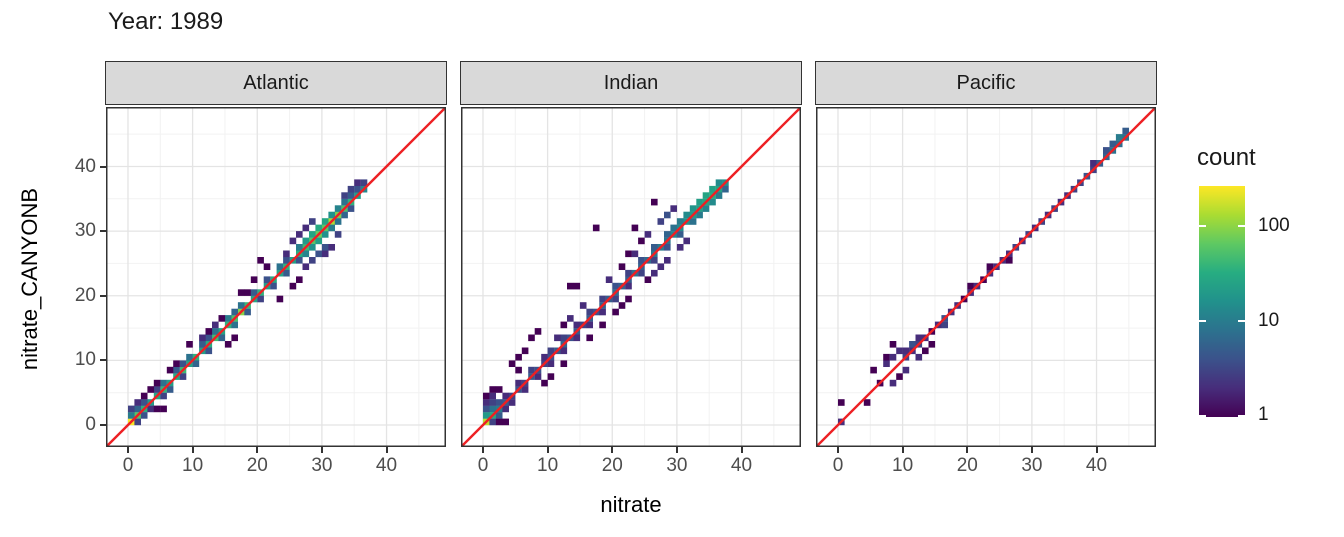 Image resolution: width=1344 pixels, height=537 pixels. What do you see at coordinates (85, 231) in the screenshot?
I see `y-tick-label: 30` at bounding box center [85, 231].